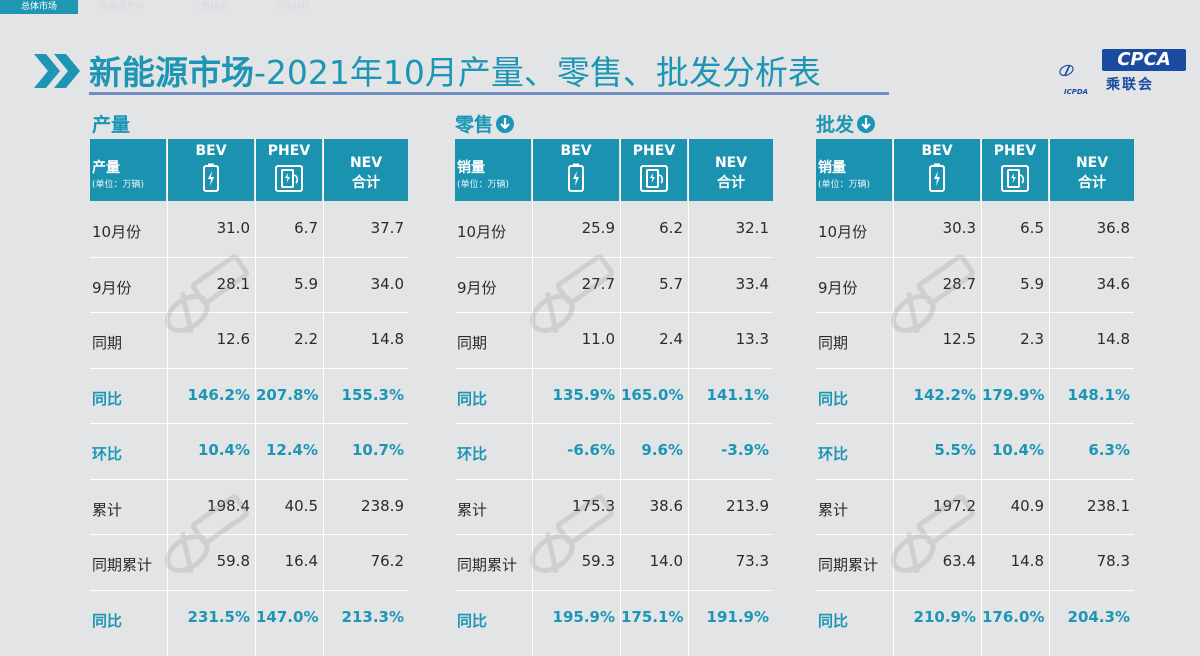  What do you see at coordinates (1013, 394) in the screenshot?
I see `cell-phev: 179.9%` at bounding box center [1013, 394].